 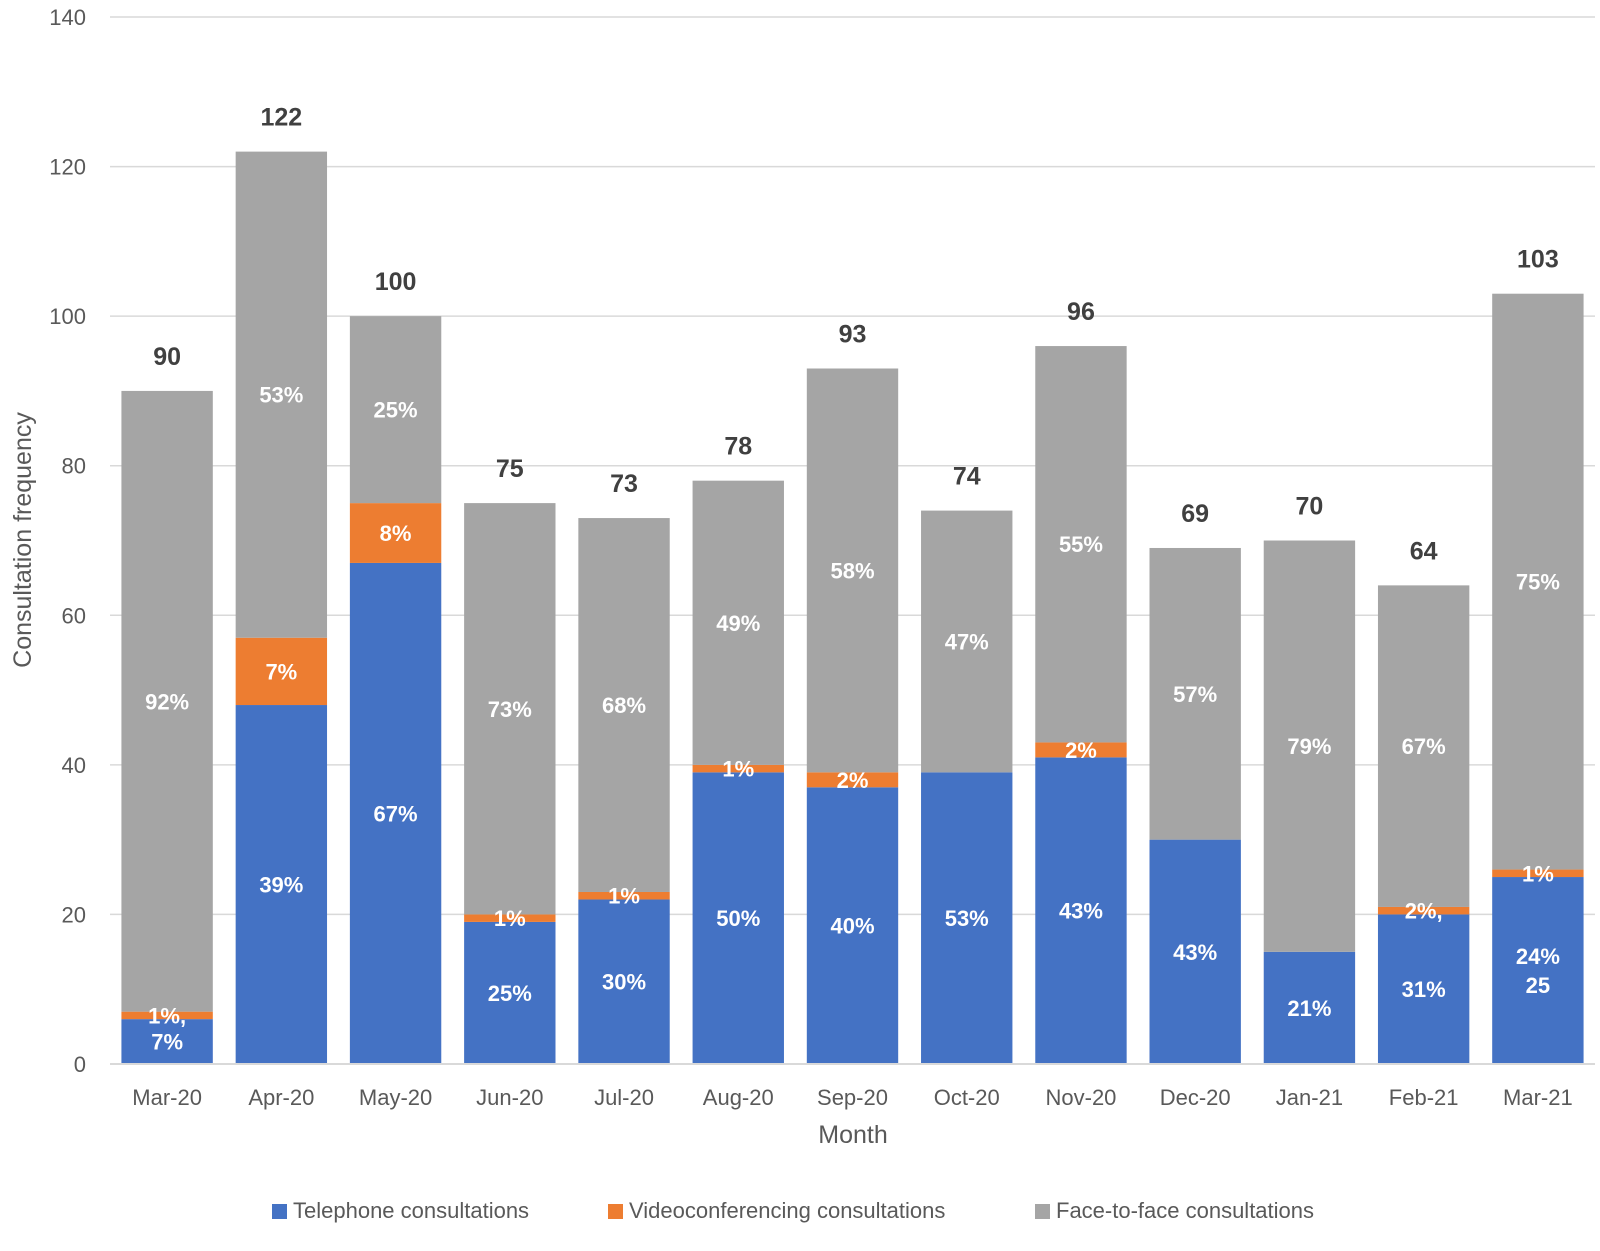 I want to click on y-tick-label: 60, so click(x=74, y=615).